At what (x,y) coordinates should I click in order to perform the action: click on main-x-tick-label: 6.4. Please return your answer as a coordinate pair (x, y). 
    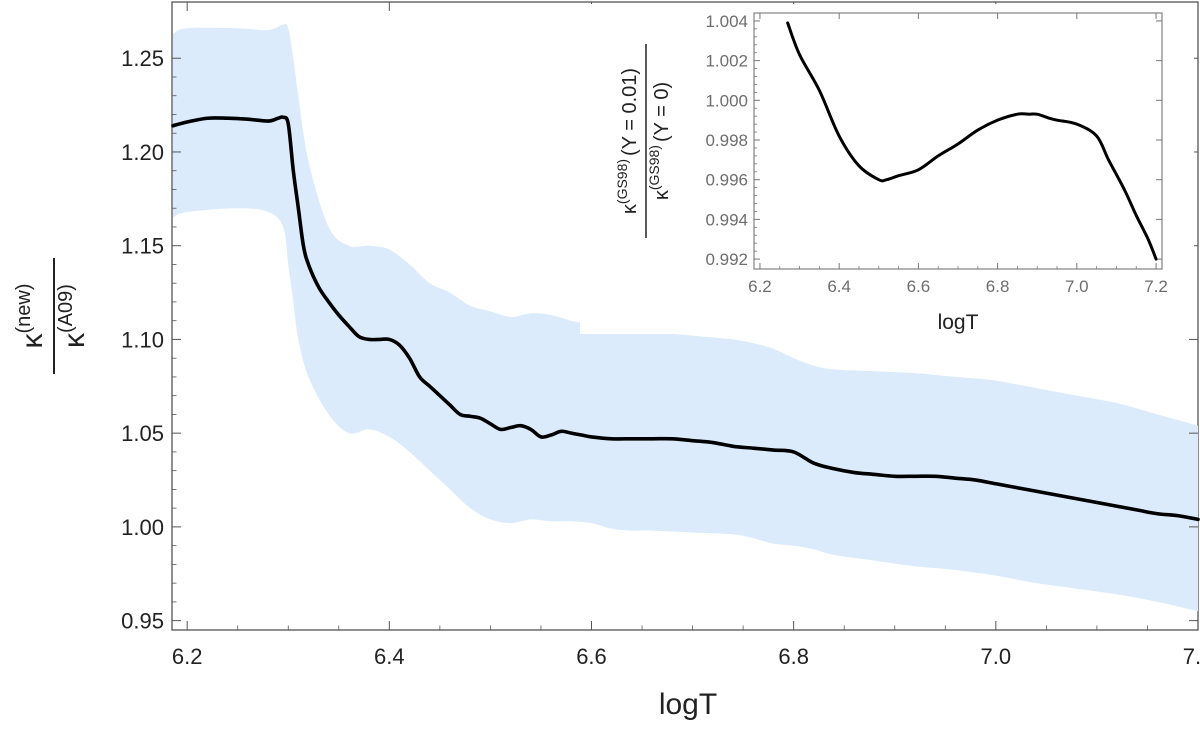
    Looking at the image, I should click on (389, 656).